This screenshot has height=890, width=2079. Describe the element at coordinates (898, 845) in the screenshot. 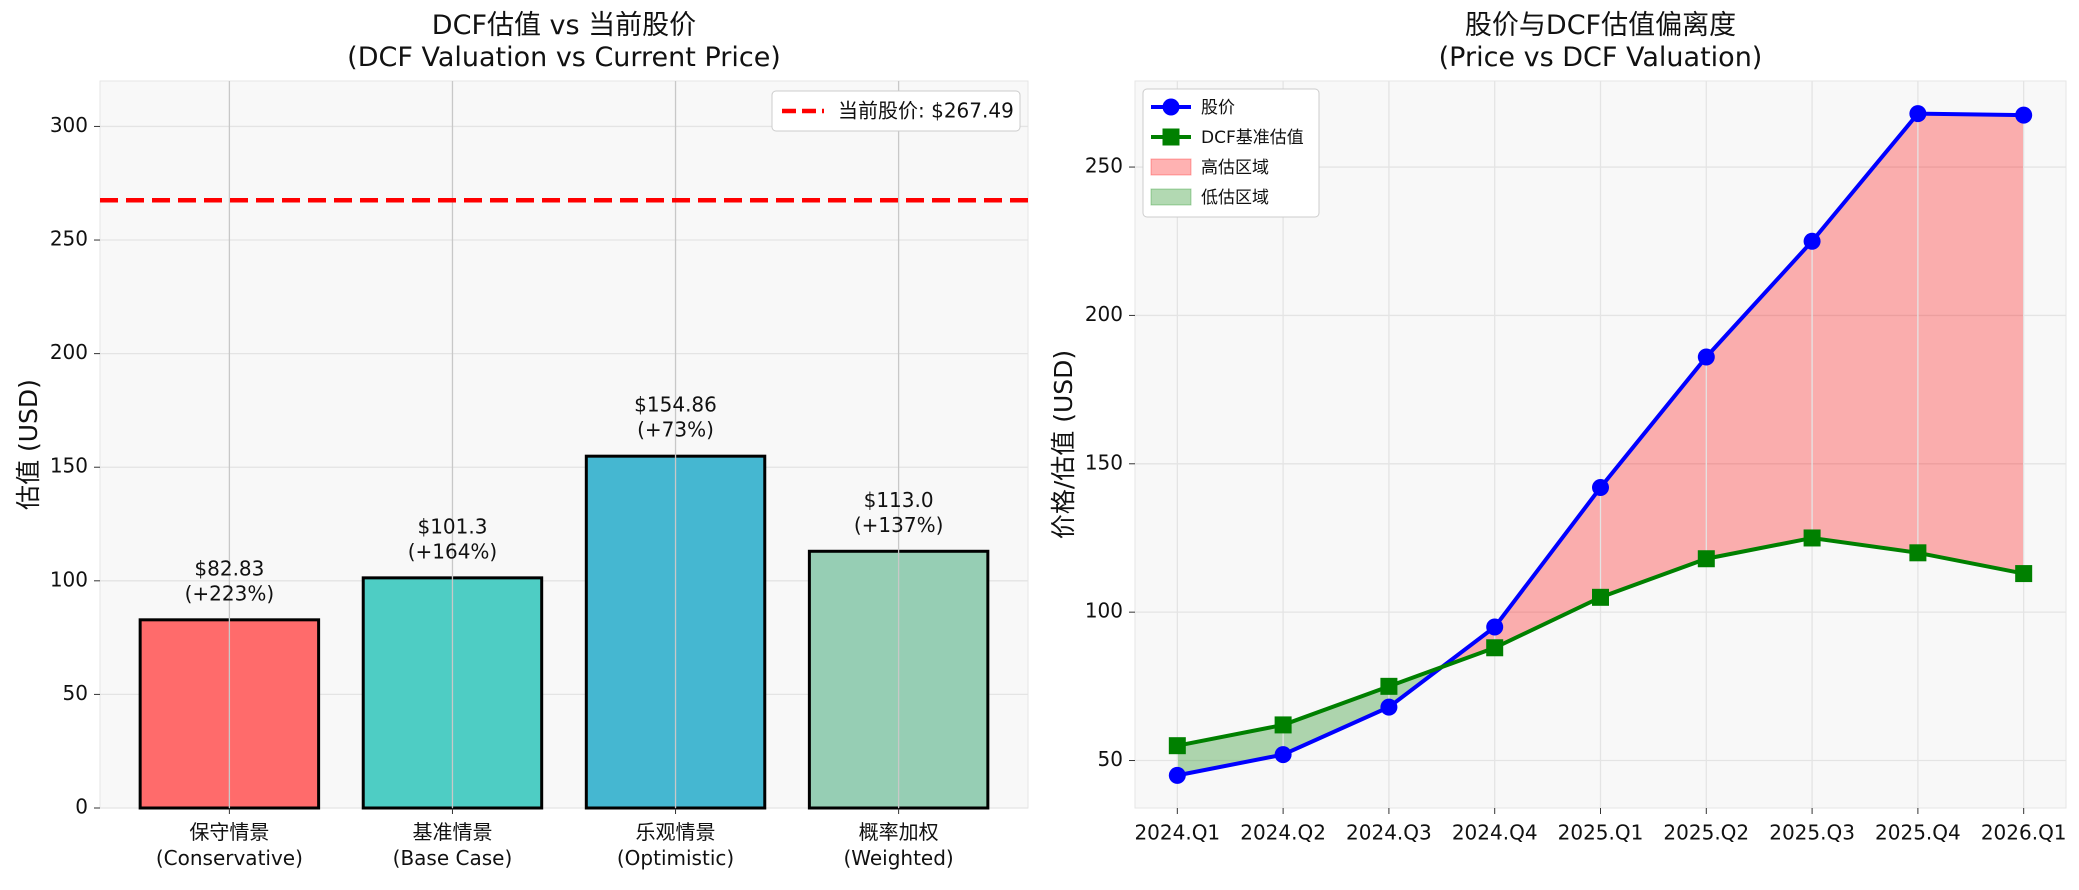

I see `x-tick-label: 概率加权(Weighted)` at that location.